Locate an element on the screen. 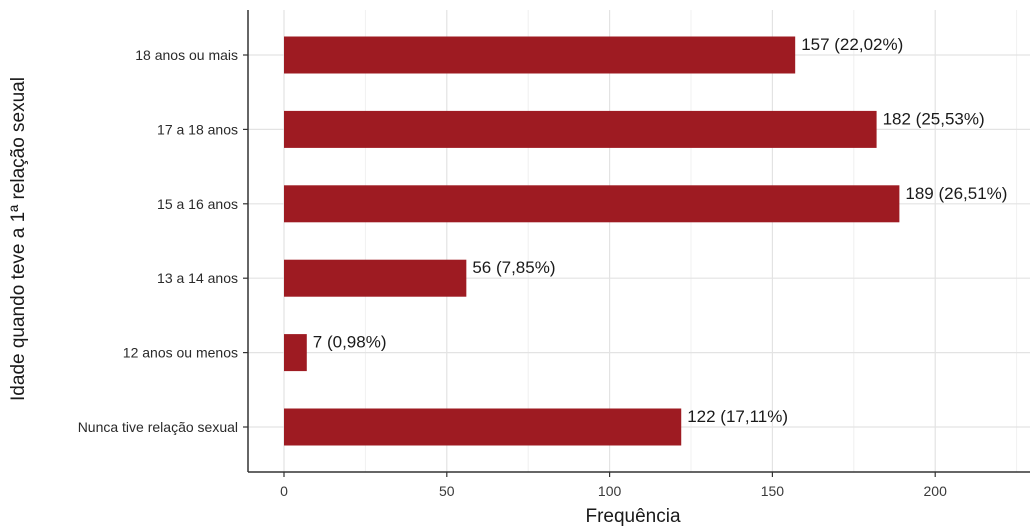 The image size is (1036, 528). y-axis-title: Idade quando teve a 1ª relação sexual is located at coordinates (18, 239).